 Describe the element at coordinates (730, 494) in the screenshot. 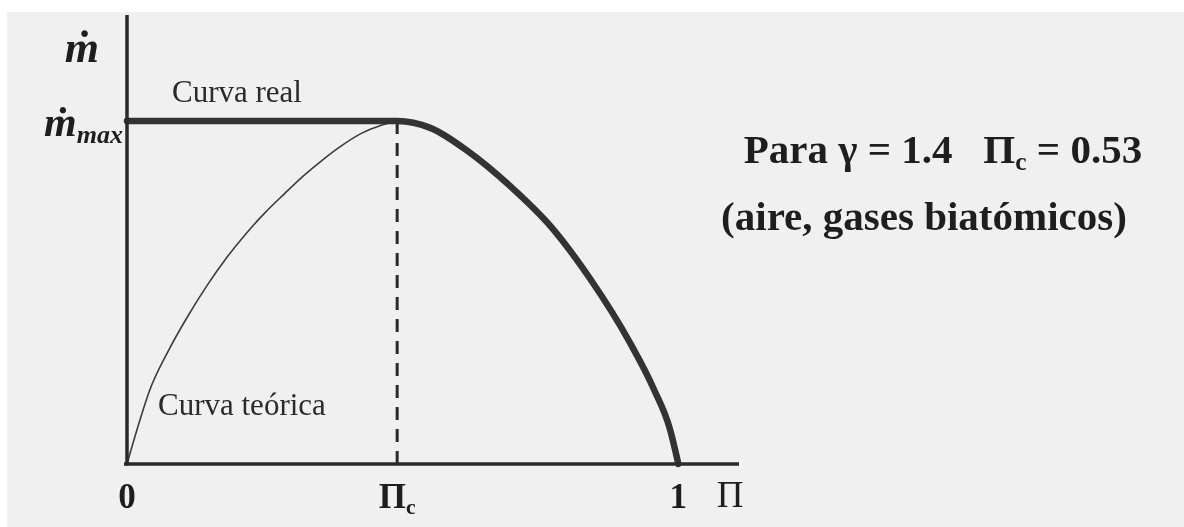

I see `x-axis-title: Π` at that location.